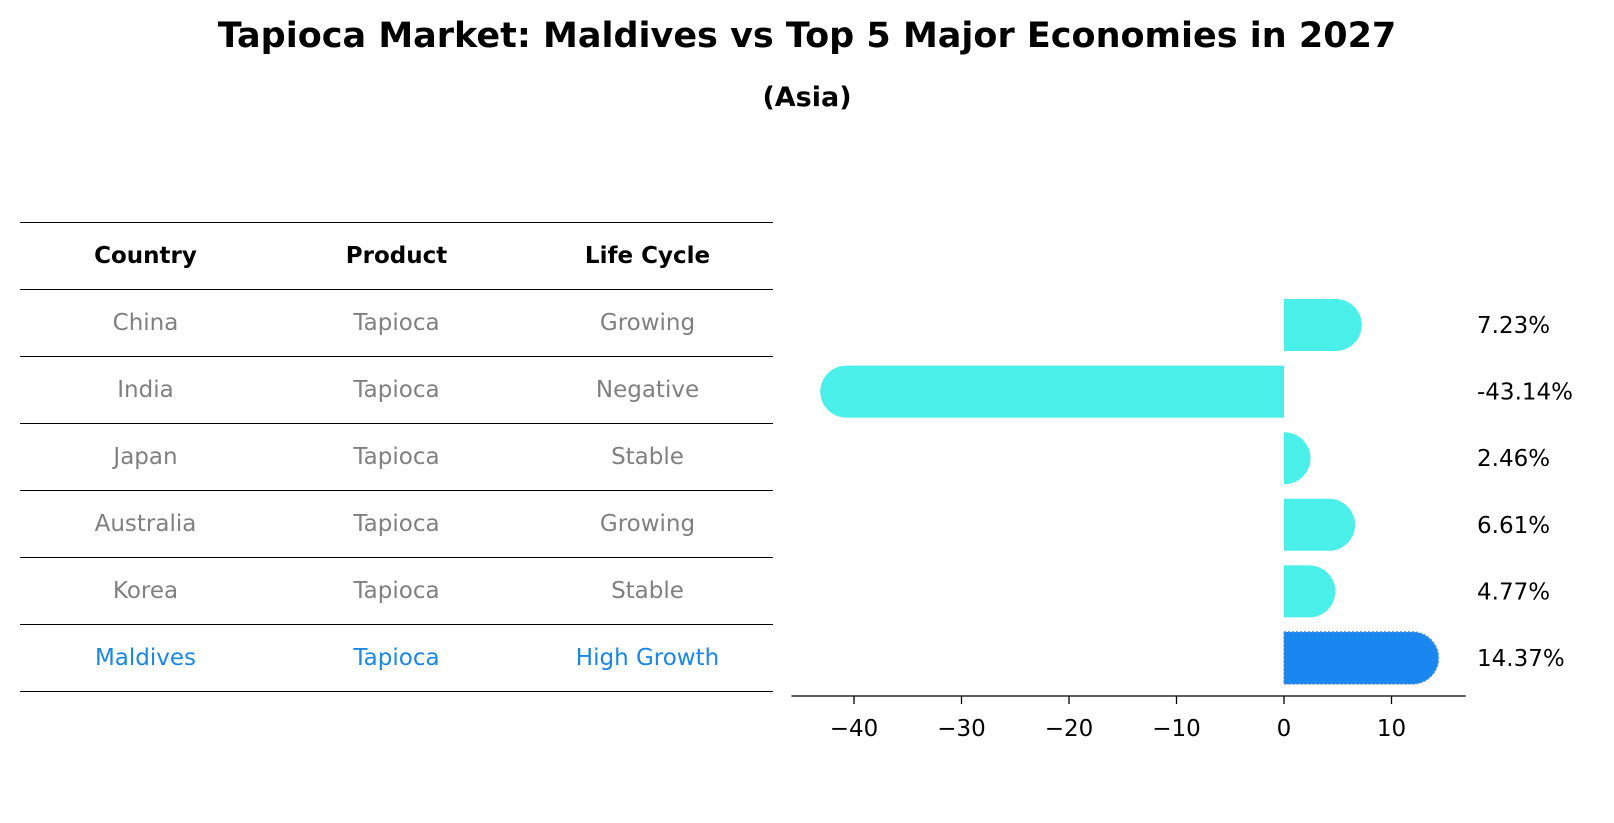 This screenshot has height=823, width=1614. Describe the element at coordinates (1513, 526) in the screenshot. I see `data-label-australia: 6.61%` at that location.